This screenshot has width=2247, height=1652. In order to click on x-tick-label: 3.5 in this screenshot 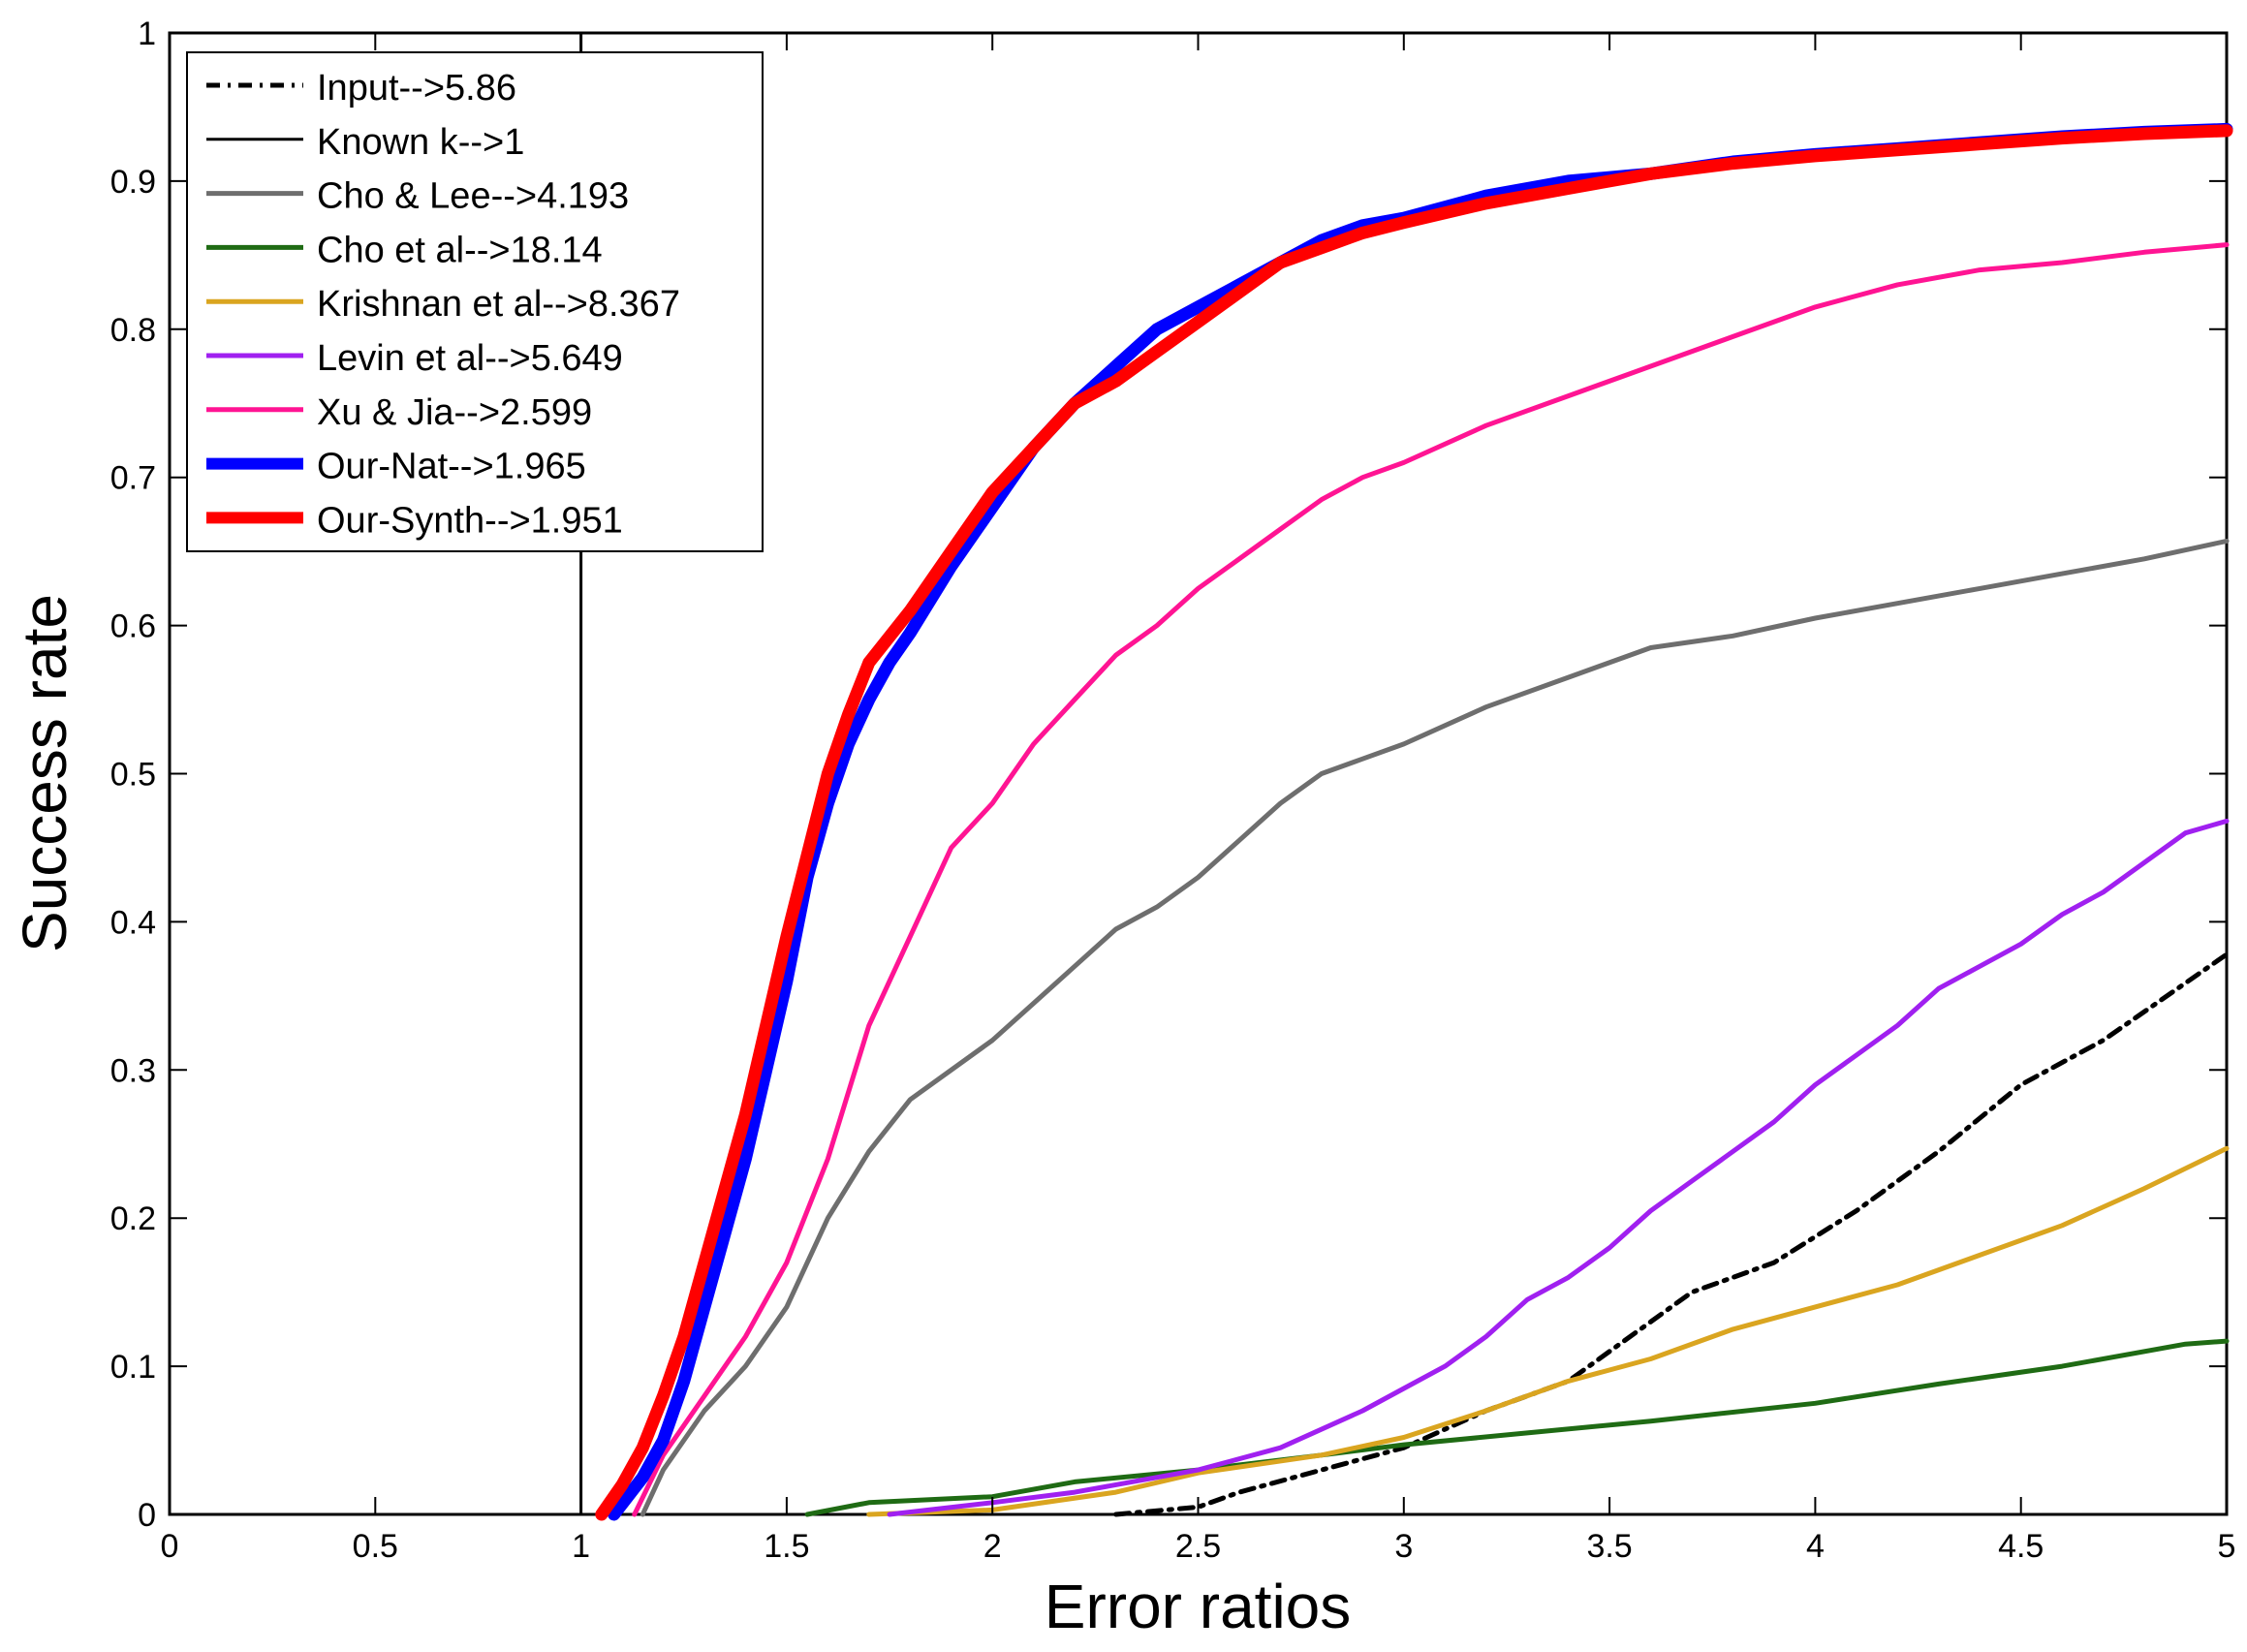, I will do `click(1609, 1546)`.